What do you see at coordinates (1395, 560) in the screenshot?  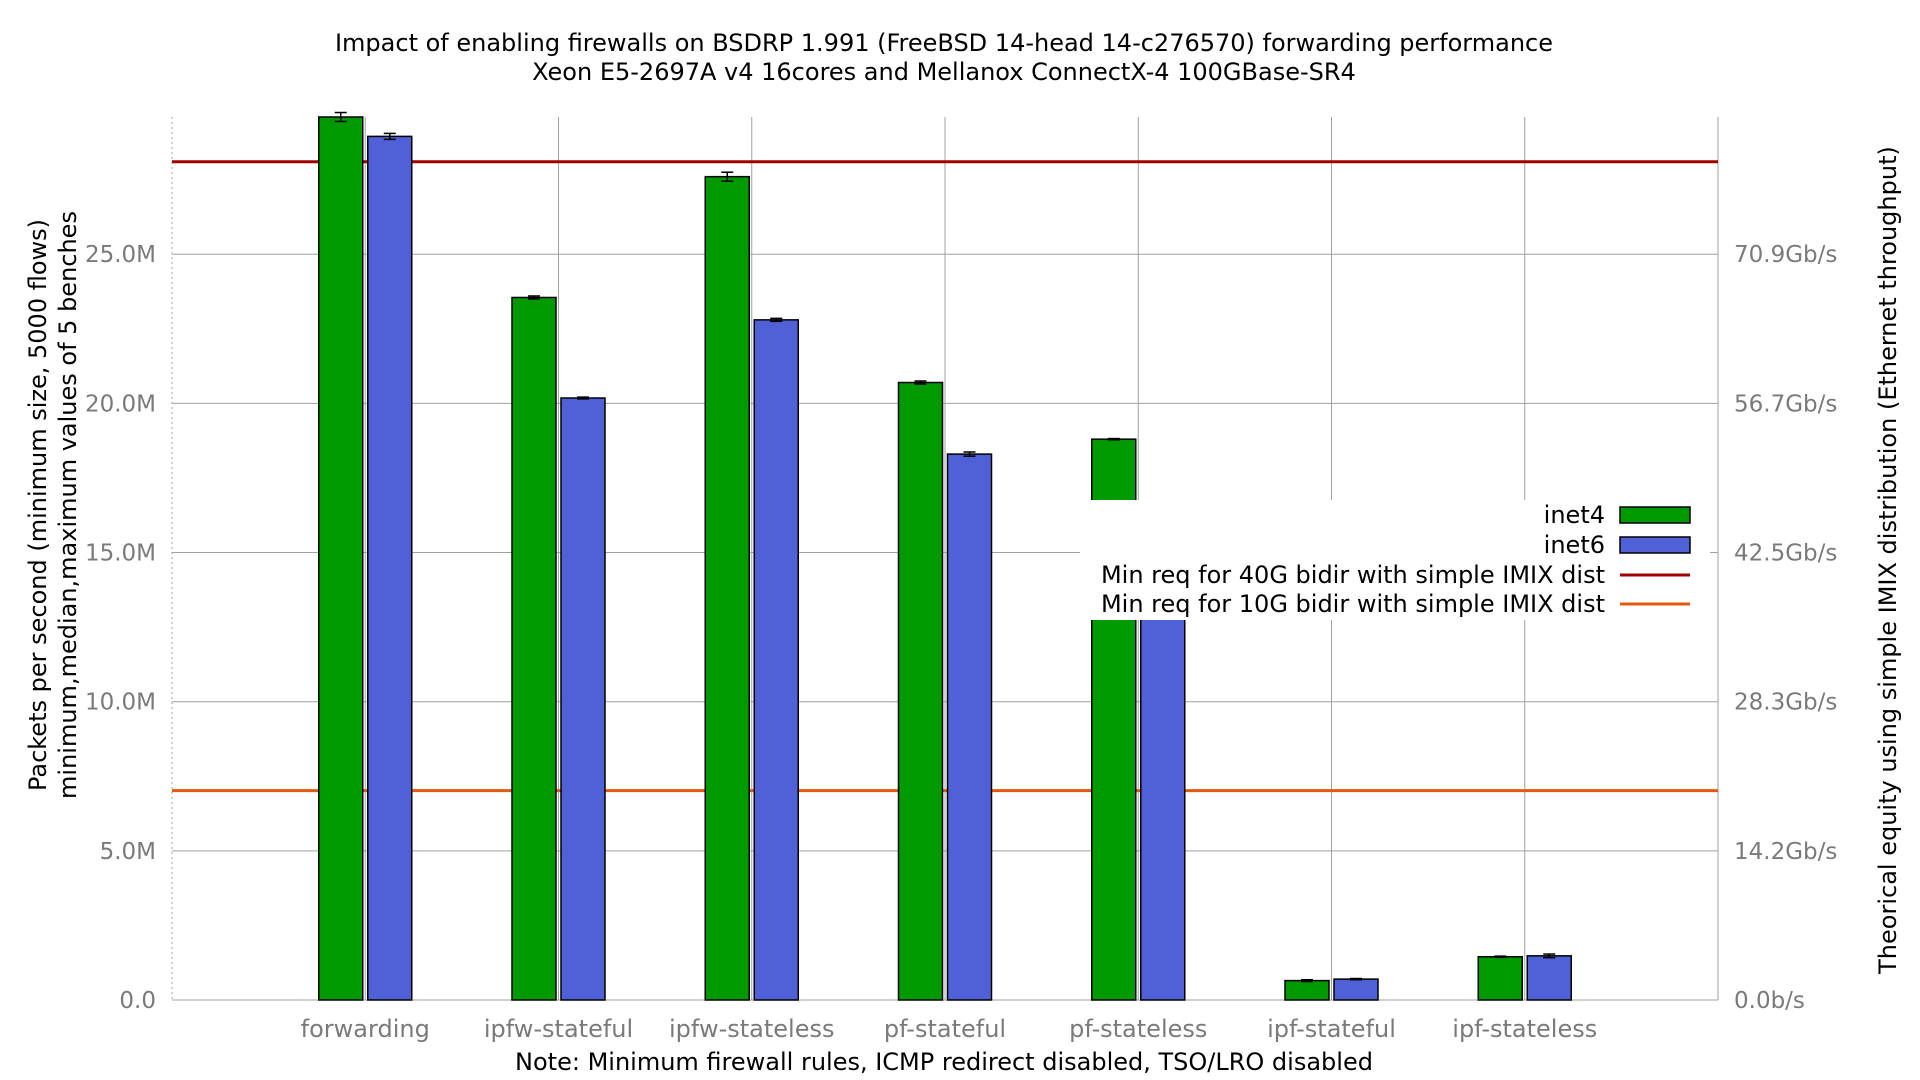 I see `legend-background` at bounding box center [1395, 560].